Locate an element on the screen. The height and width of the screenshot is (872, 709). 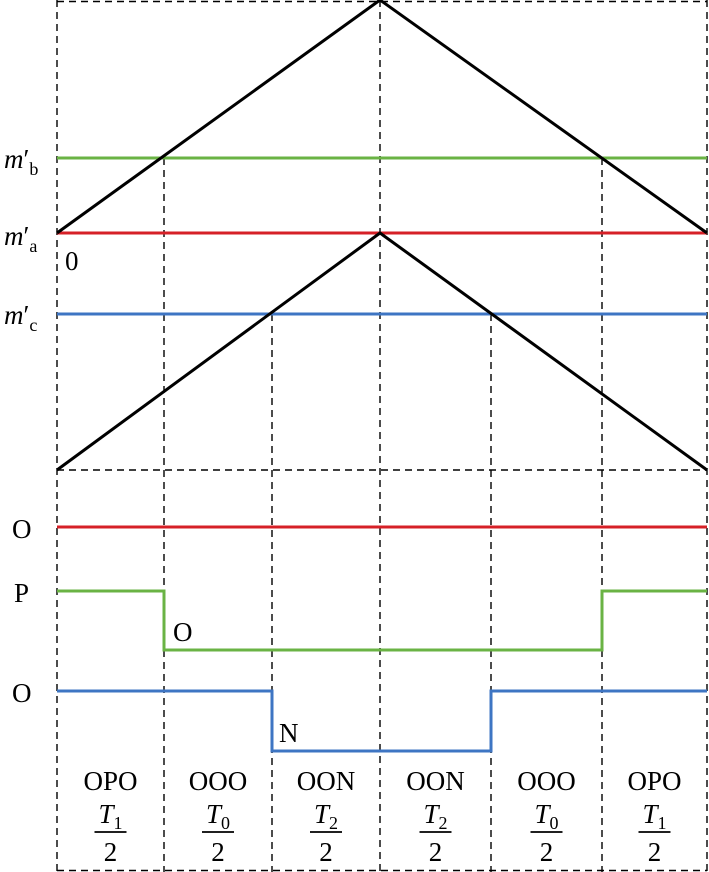
phase-b-middle-label: O is located at coordinates (183, 632).